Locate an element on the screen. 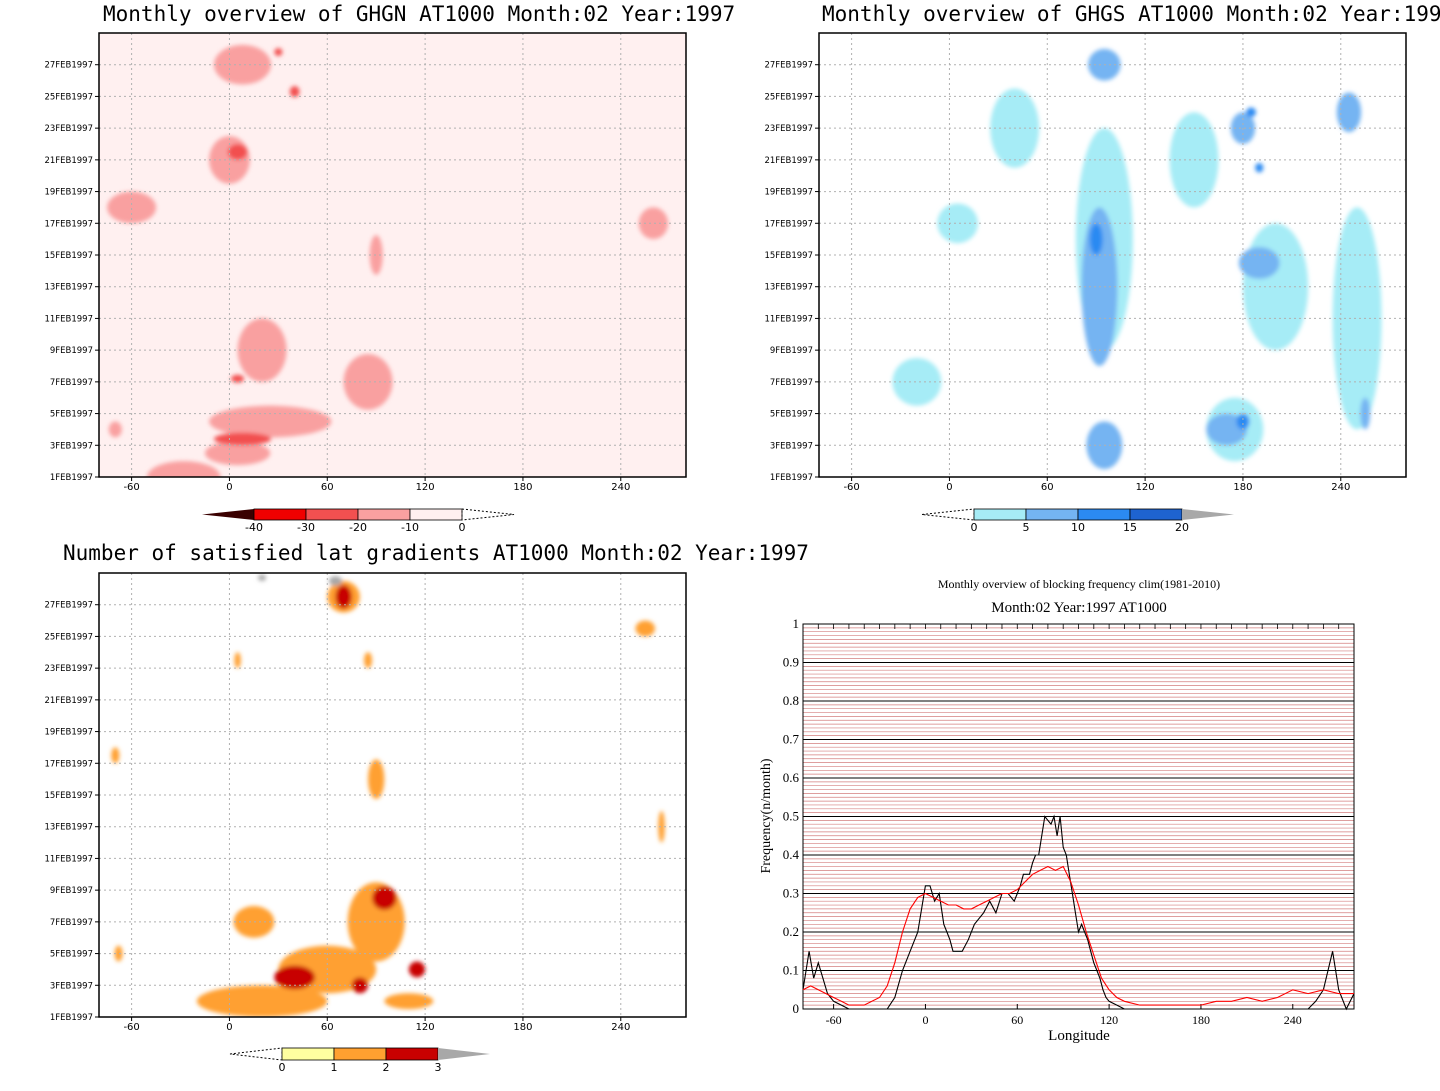  y-tick-label: 0.7 is located at coordinates (791, 739).